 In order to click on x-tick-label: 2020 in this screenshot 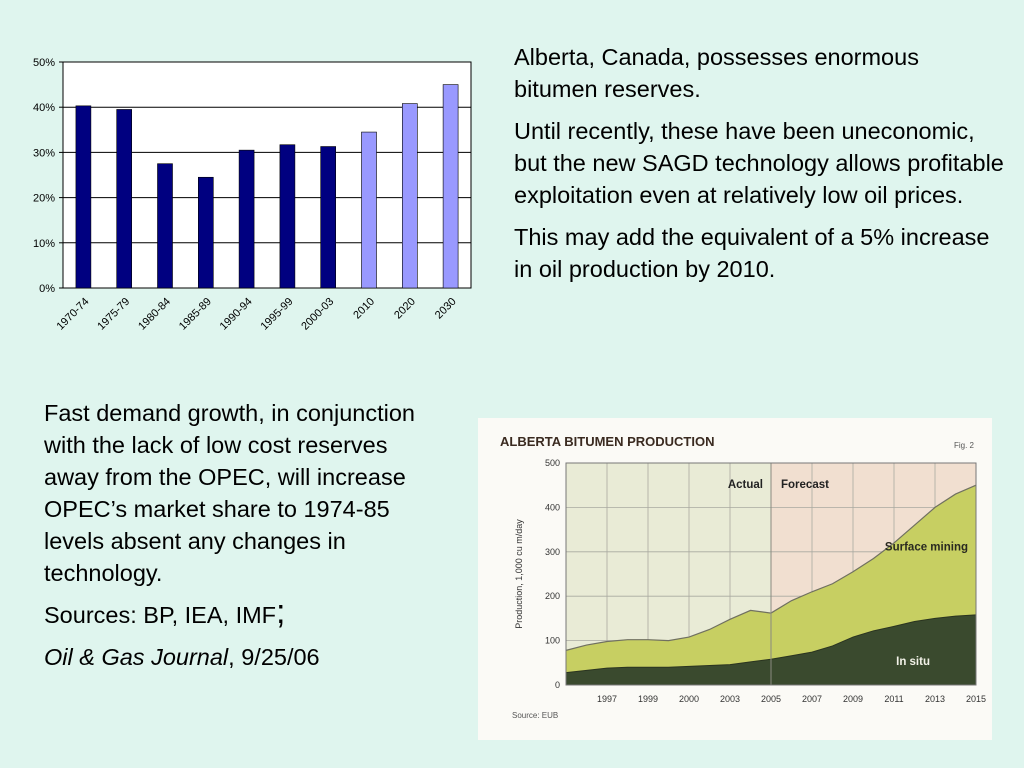, I will do `click(405, 309)`.